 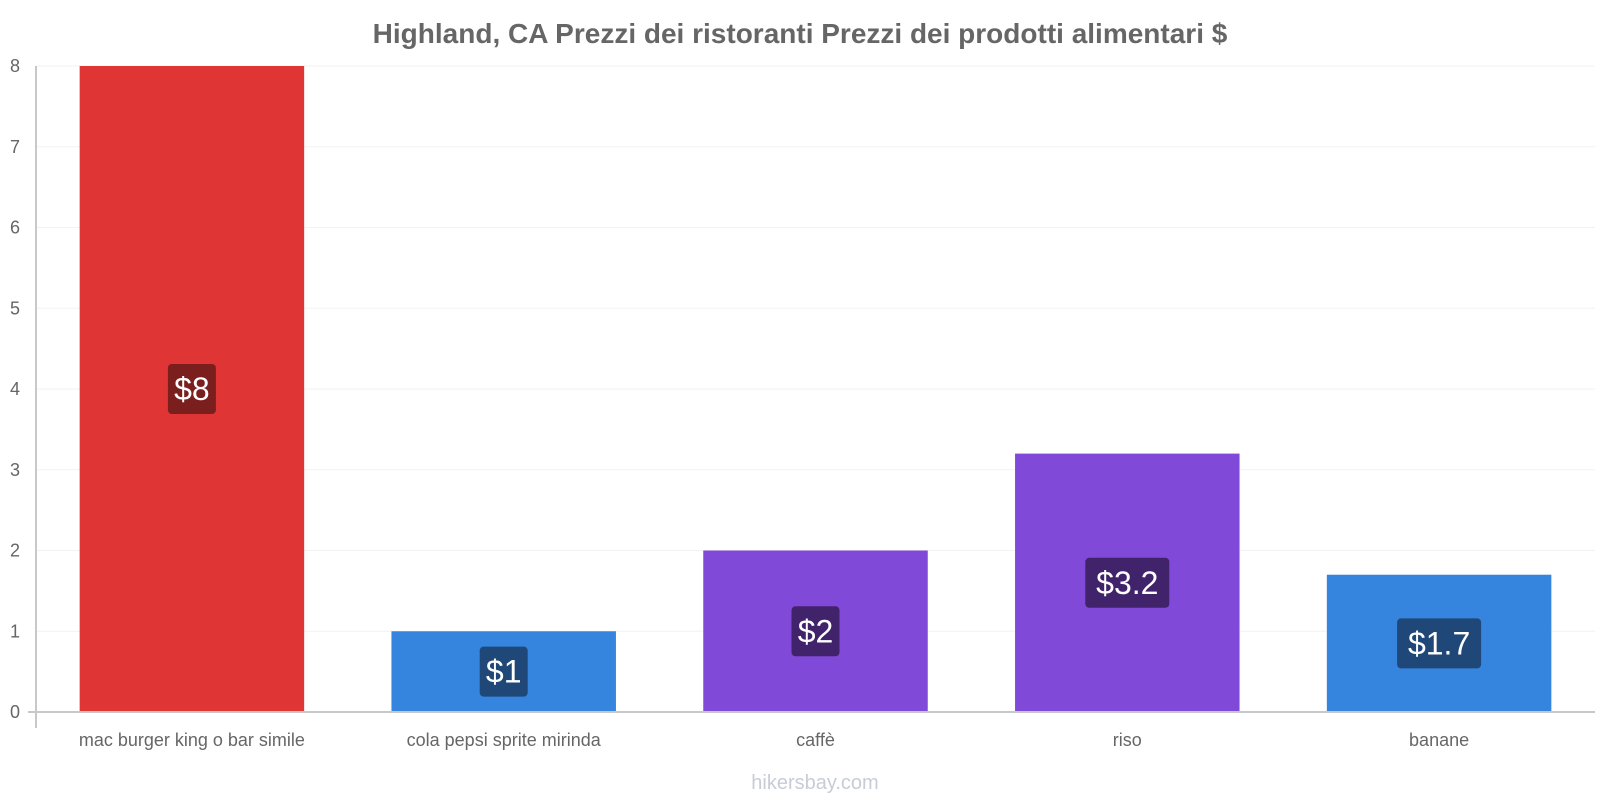 I want to click on y-tick-label: 4, so click(x=15, y=389).